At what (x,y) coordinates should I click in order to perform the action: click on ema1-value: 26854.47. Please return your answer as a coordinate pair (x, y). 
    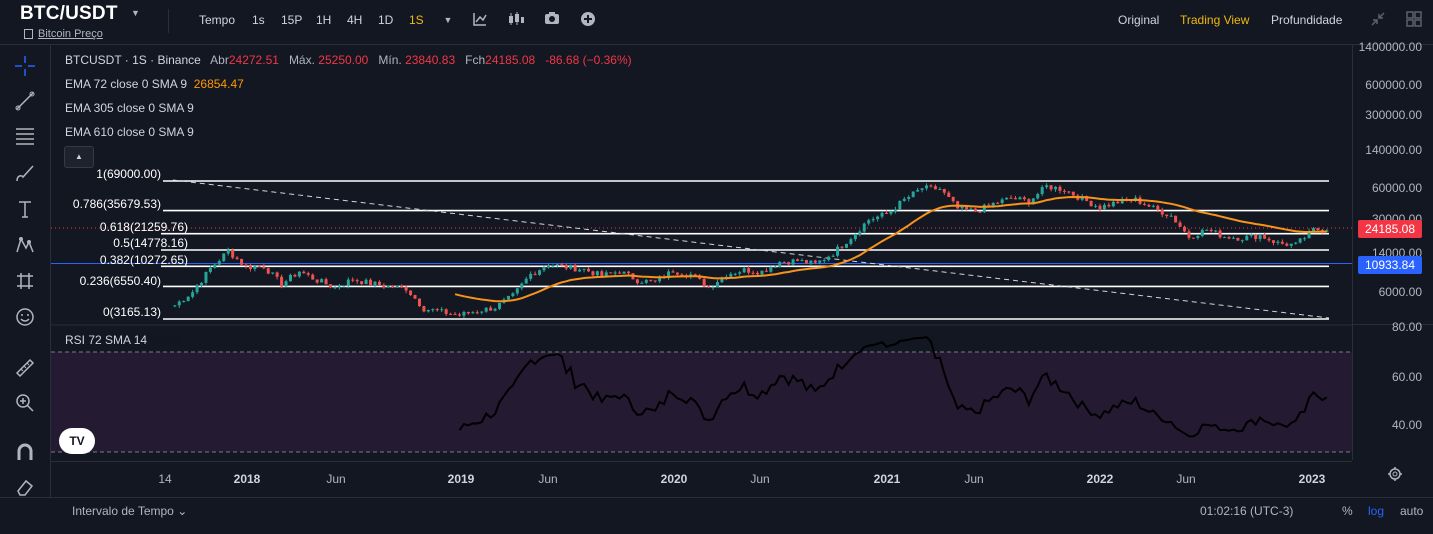
    Looking at the image, I should click on (218, 84).